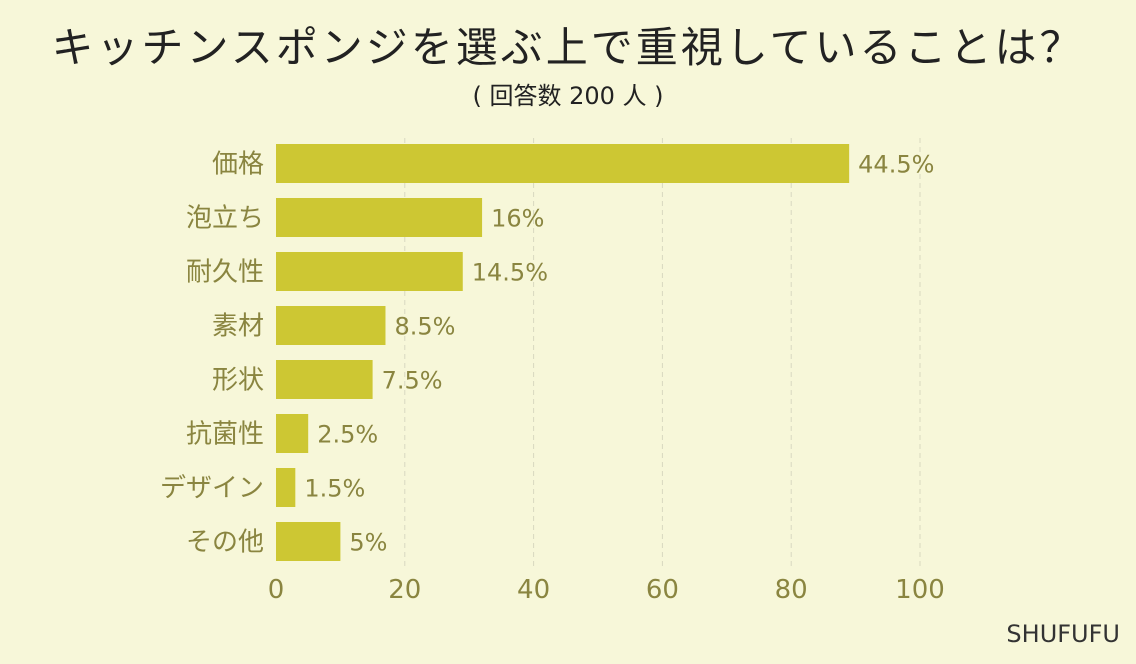  I want to click on category-label: デザイン, so click(212, 489).